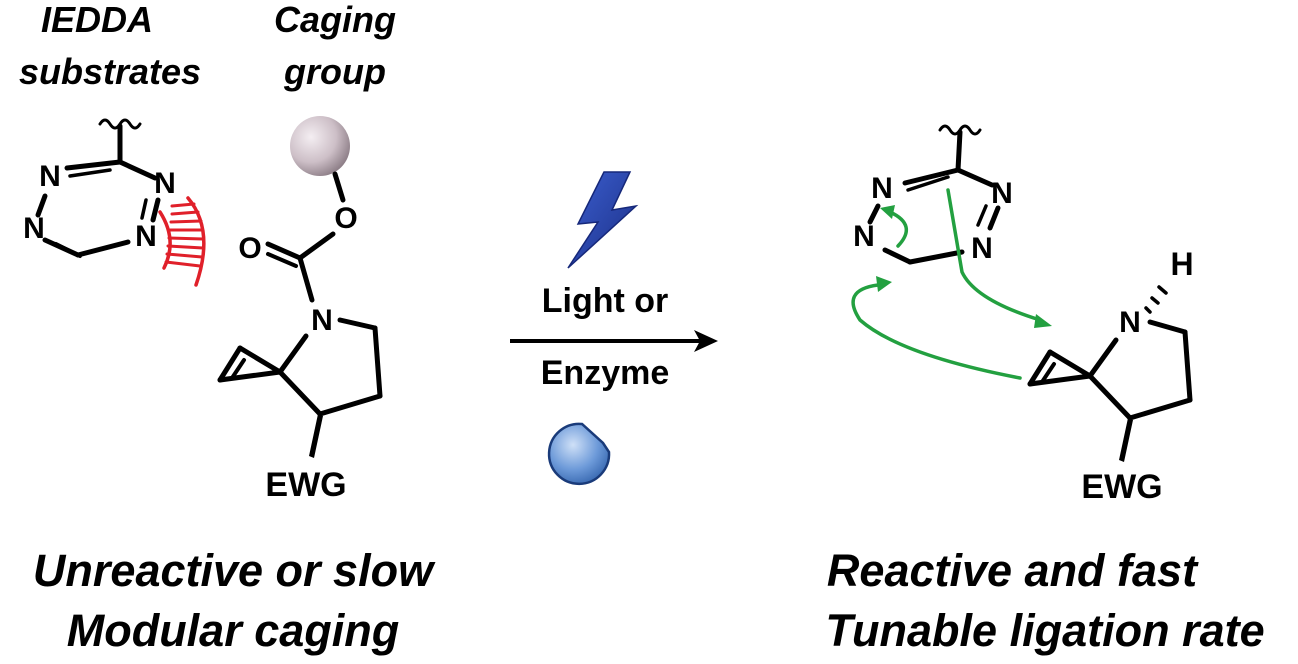 The width and height of the screenshot is (1298, 664). What do you see at coordinates (249, 248) in the screenshot?
I see `carbamate-oxygen-carbonyl: O` at bounding box center [249, 248].